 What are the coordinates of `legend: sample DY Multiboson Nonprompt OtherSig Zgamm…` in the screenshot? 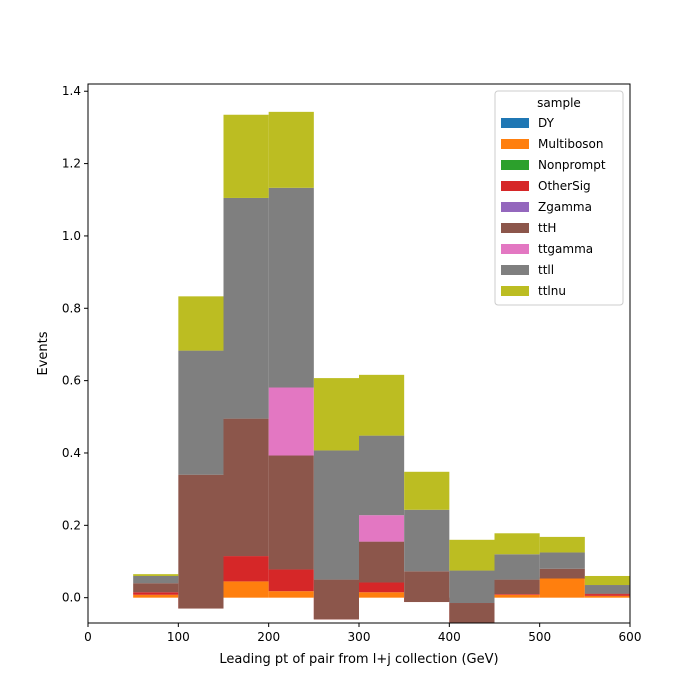 It's located at (559, 198).